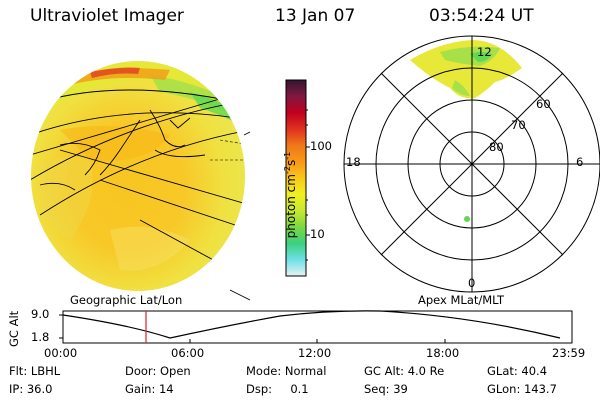 This screenshot has width=600, height=400. I want to click on info-seq: Seq: 39, so click(386, 389).